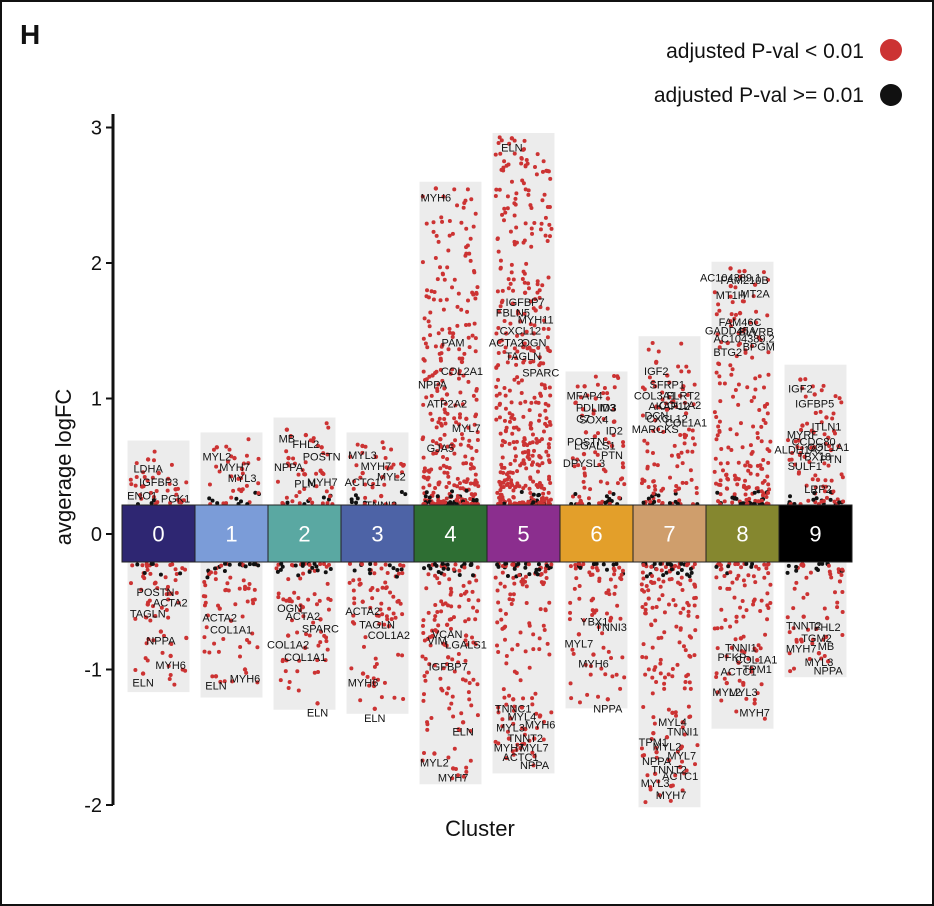 The width and height of the screenshot is (934, 906). What do you see at coordinates (738, 662) in the screenshot?
I see `gene-point-actc1` at bounding box center [738, 662].